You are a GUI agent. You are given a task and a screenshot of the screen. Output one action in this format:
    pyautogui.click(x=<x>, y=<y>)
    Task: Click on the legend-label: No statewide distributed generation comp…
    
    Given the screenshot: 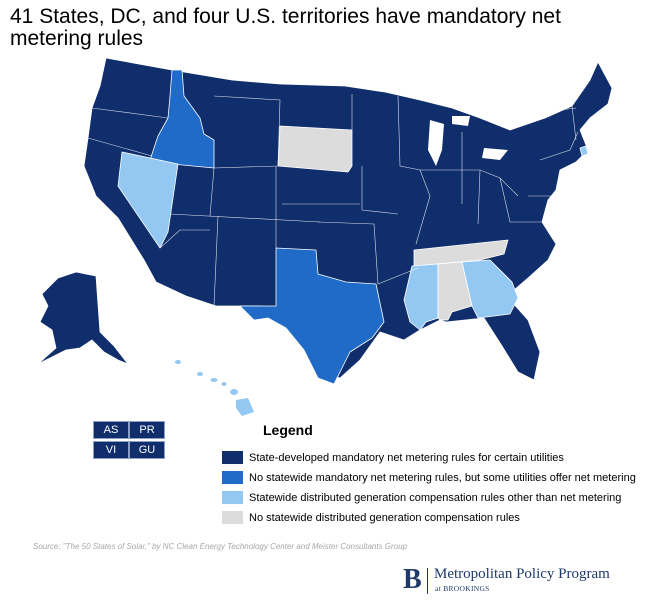 What is the action you would take?
    pyautogui.click(x=384, y=518)
    